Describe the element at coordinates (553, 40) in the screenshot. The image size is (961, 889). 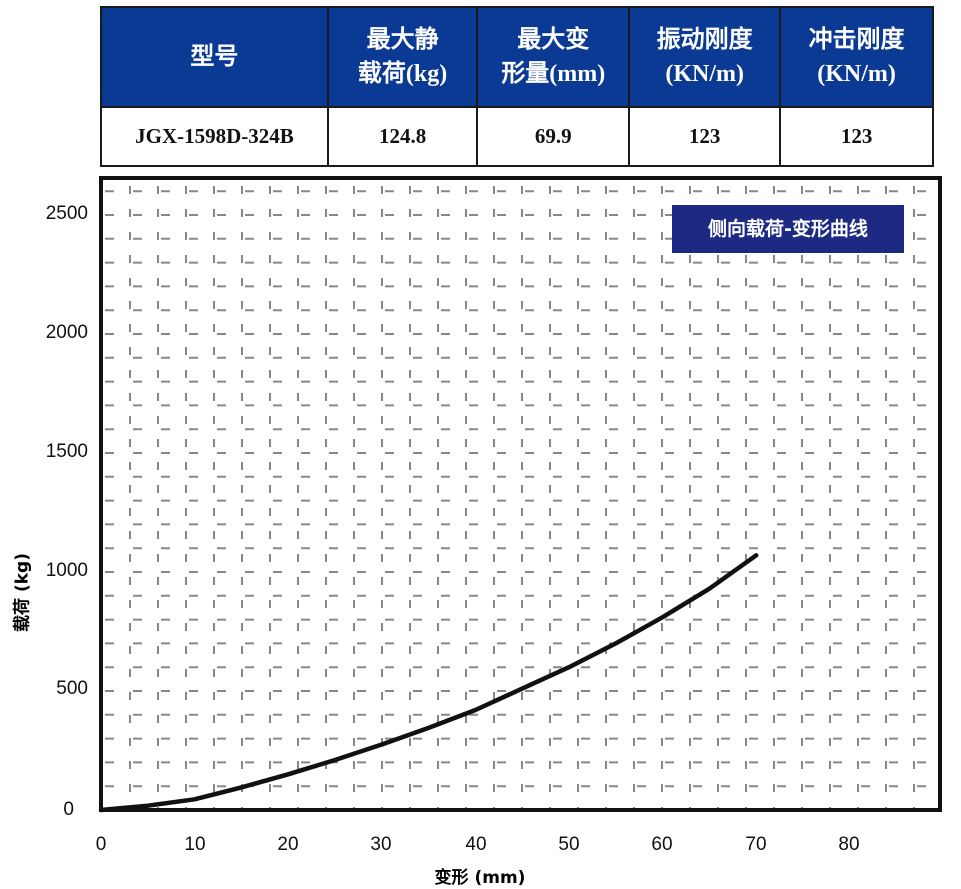
I see `header-line: 最大变` at that location.